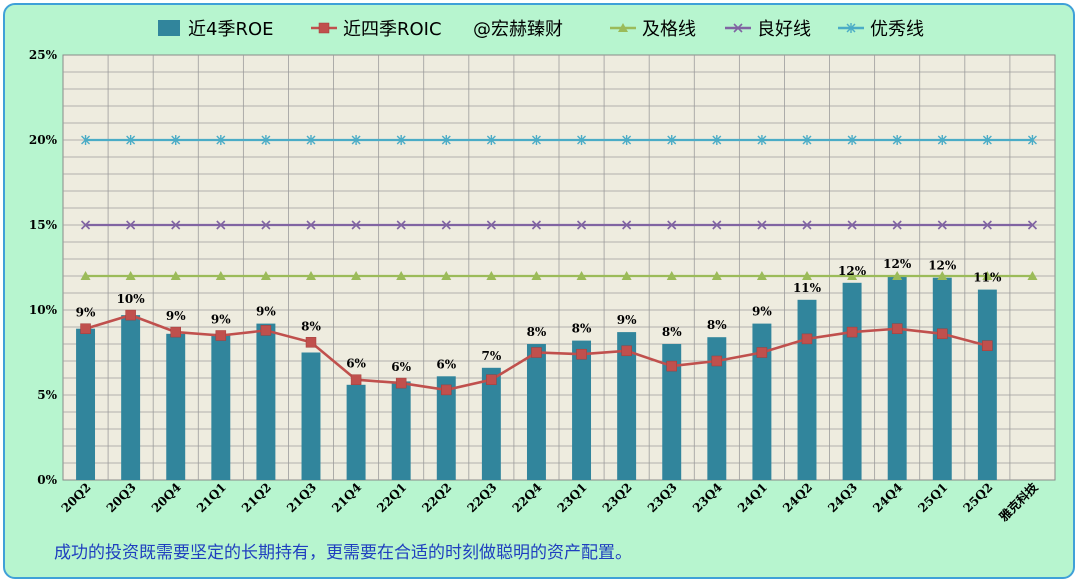 The width and height of the screenshot is (1080, 584). I want to click on x-tick-label: 21Q3, so click(301, 497).